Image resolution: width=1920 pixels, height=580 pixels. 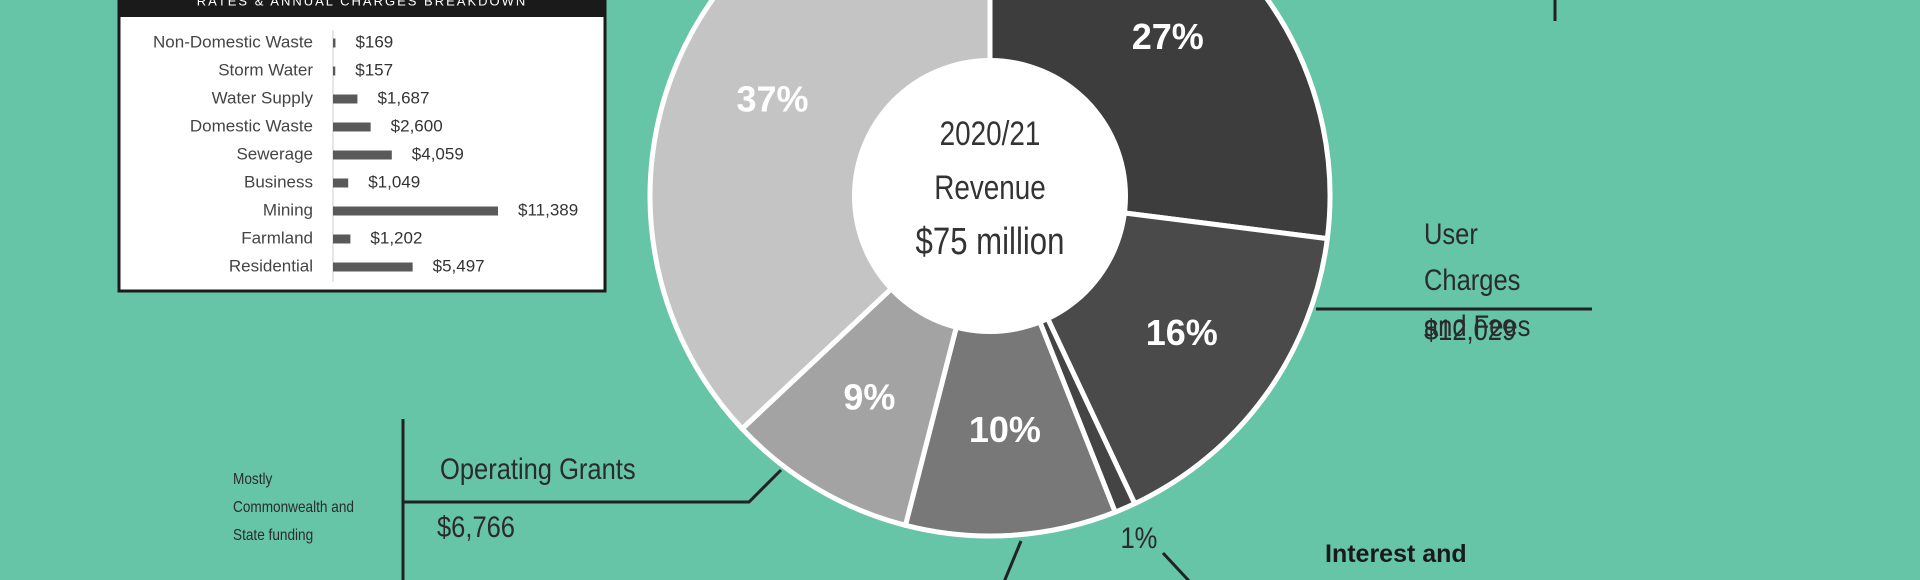 What do you see at coordinates (1396, 554) in the screenshot?
I see `annotation: Interest and` at bounding box center [1396, 554].